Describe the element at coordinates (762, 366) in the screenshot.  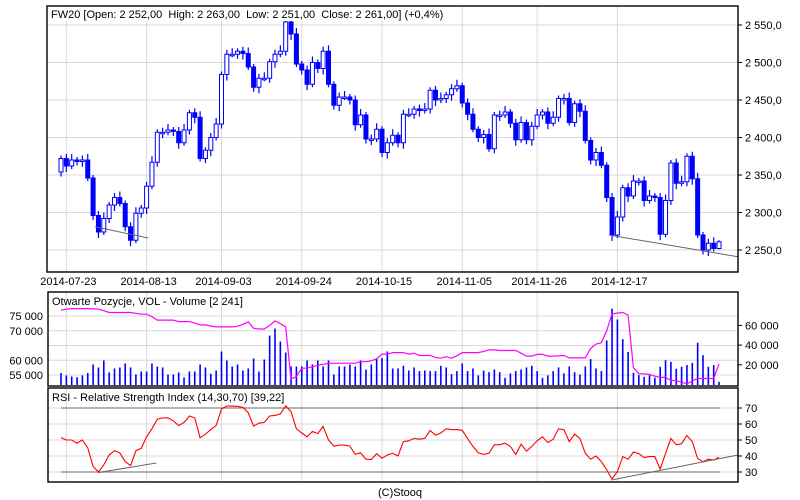
I see `volume-tick-label: 20 000` at that location.